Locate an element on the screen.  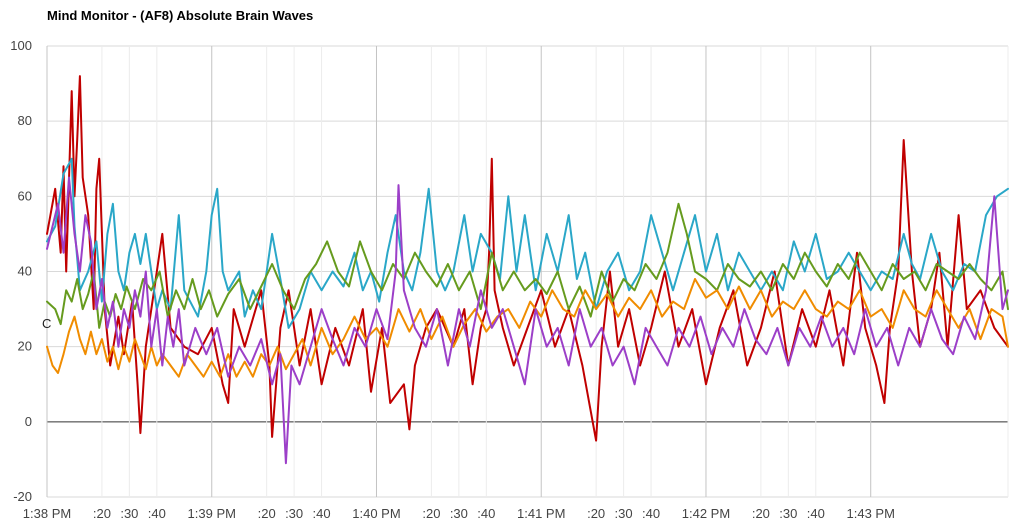
y-tick-label: 0 is located at coordinates (28, 421).